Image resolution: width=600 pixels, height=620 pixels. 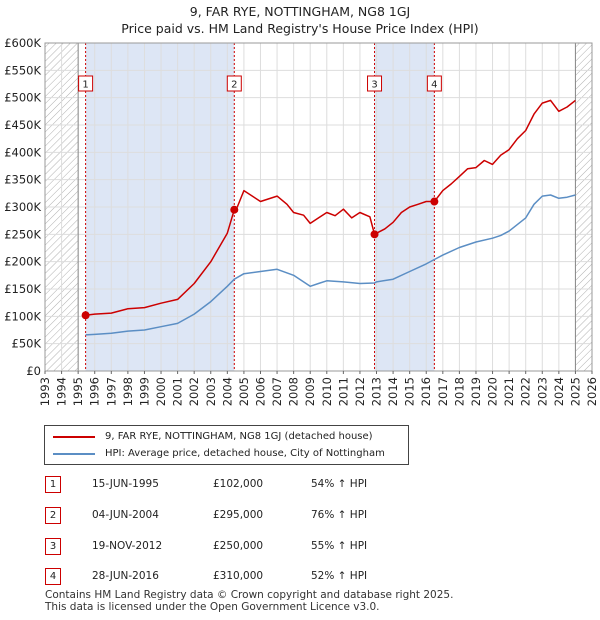 I want to click on y-tick-label: £450K, so click(x=22, y=125).